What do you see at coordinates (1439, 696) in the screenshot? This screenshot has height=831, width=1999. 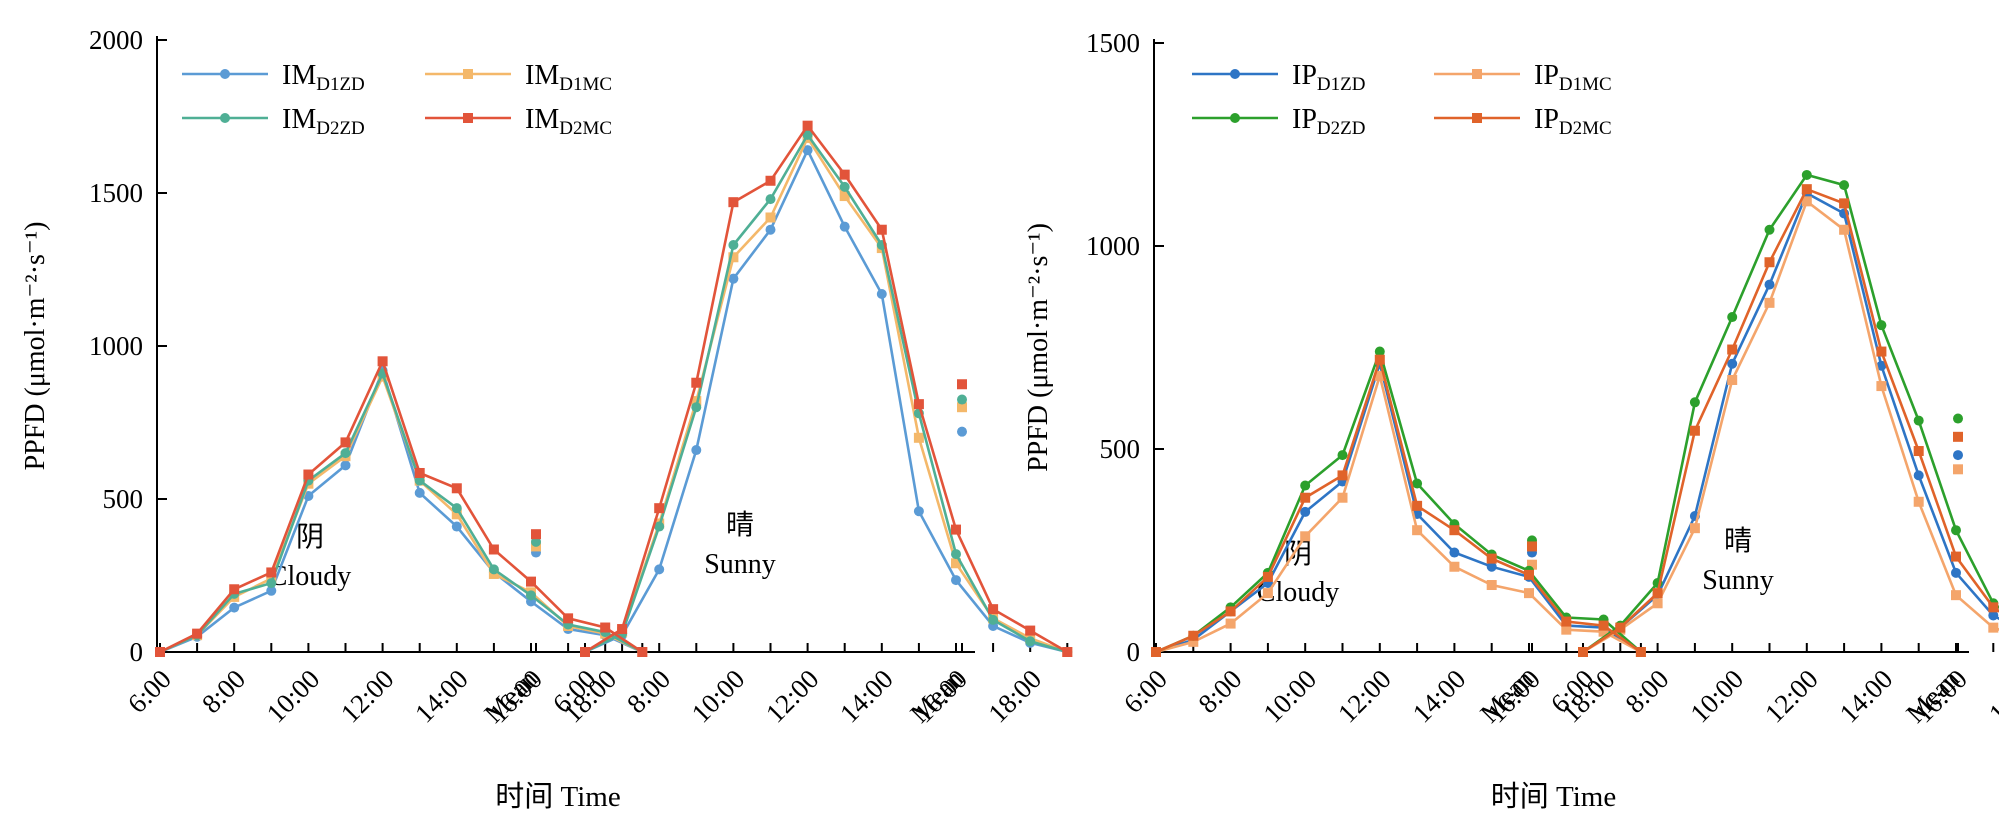 I see `x-tick-label: 14:00` at bounding box center [1439, 696].